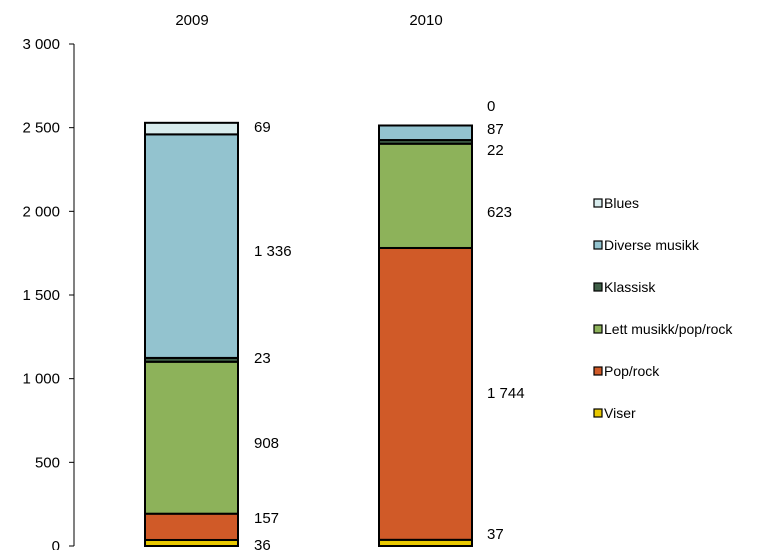 This screenshot has width=776, height=550. What do you see at coordinates (191, 20) in the screenshot?
I see `category-label: 2009` at bounding box center [191, 20].